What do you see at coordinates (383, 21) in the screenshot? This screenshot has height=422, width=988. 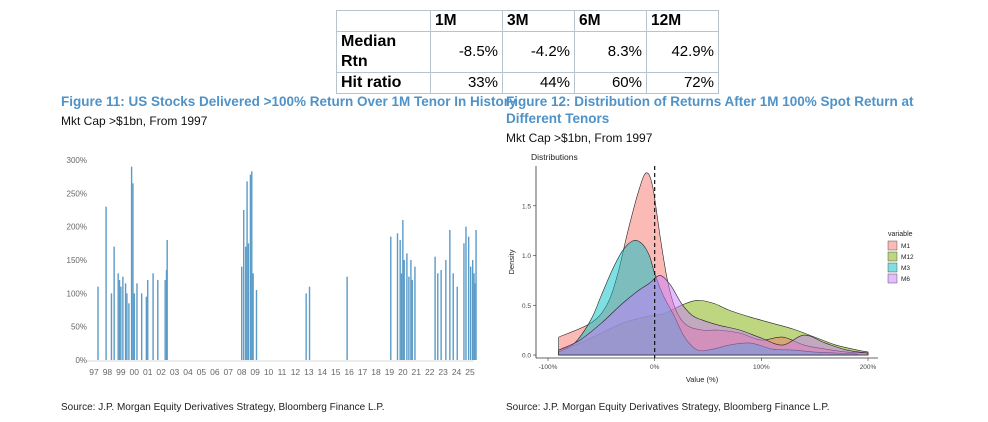 I see `table-header-cell` at bounding box center [383, 21].